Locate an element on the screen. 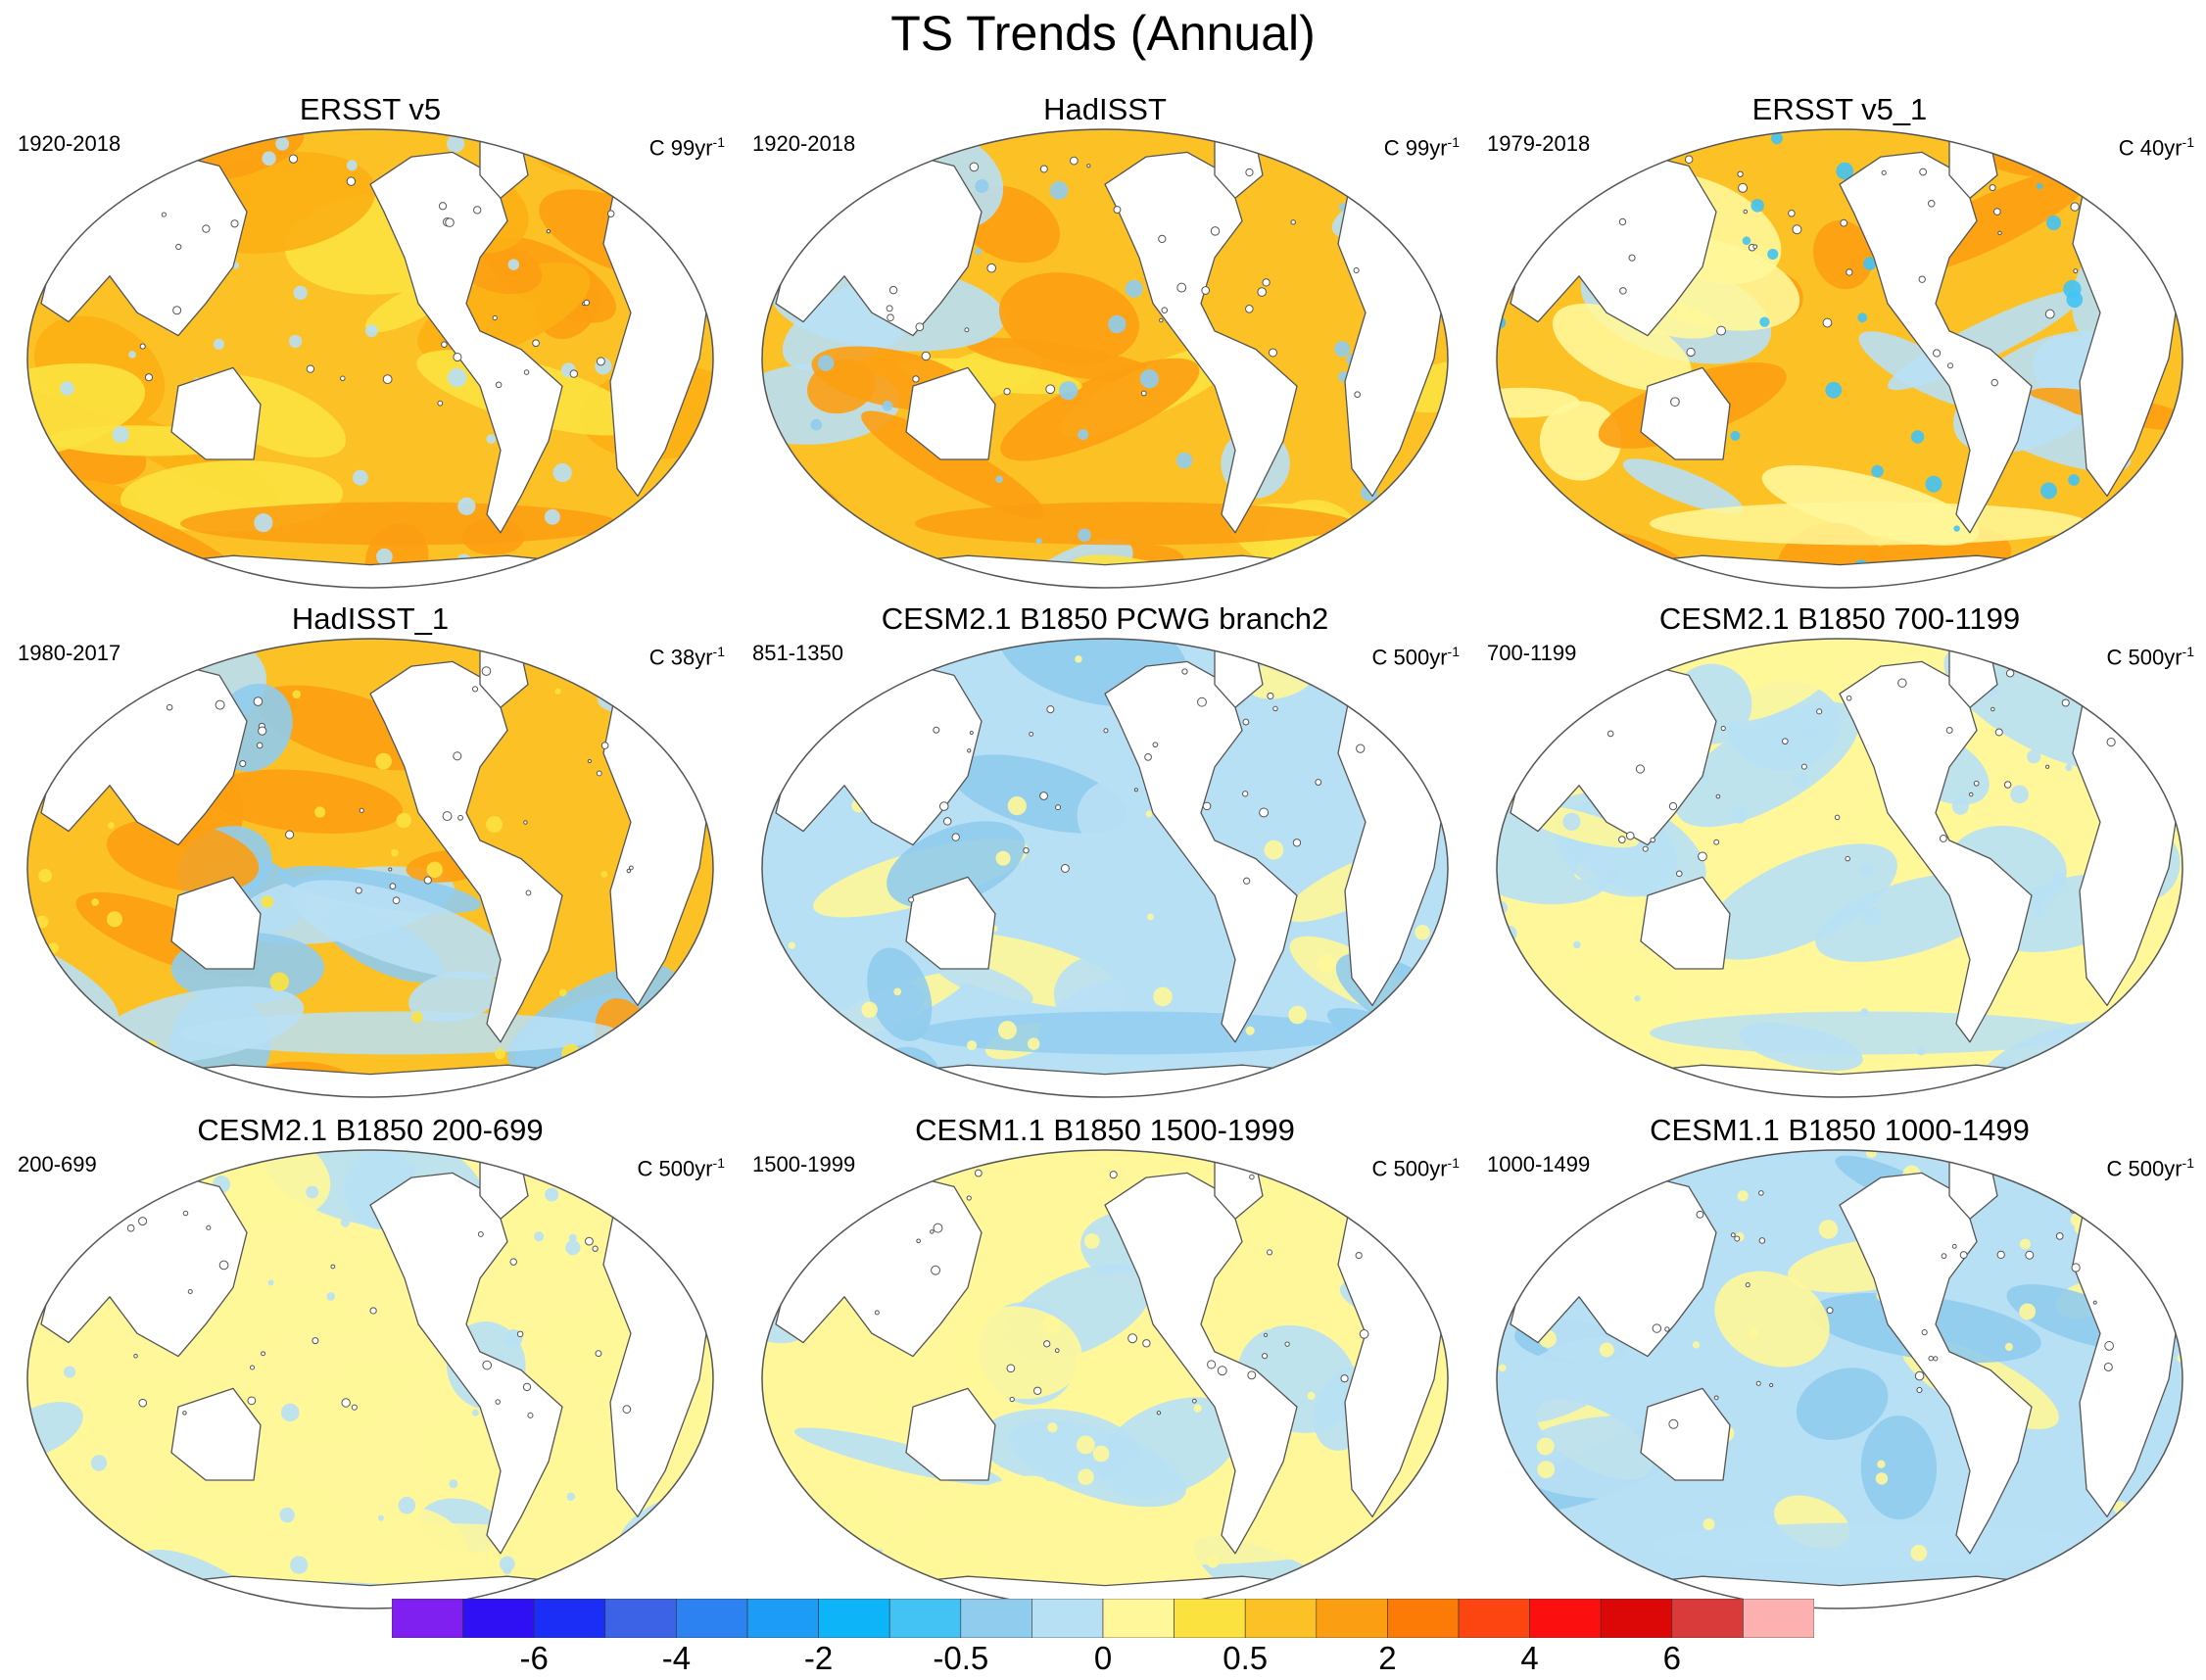 The height and width of the screenshot is (1680, 2206). continent-australia is located at coordinates (950, 1434).